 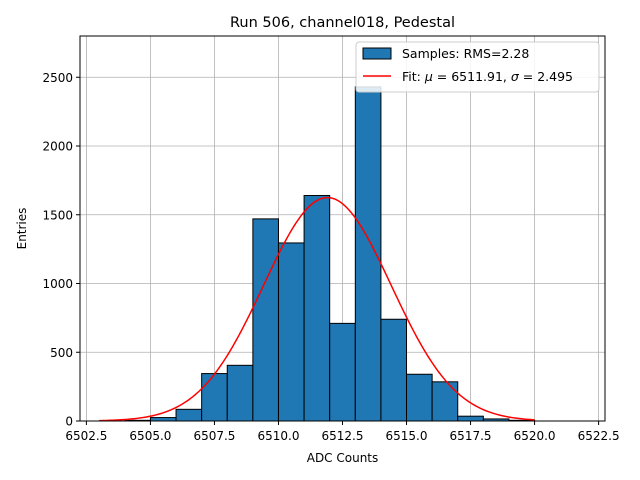 I want to click on chart-title: Run 506, channel018, Pedestal, so click(x=342, y=23).